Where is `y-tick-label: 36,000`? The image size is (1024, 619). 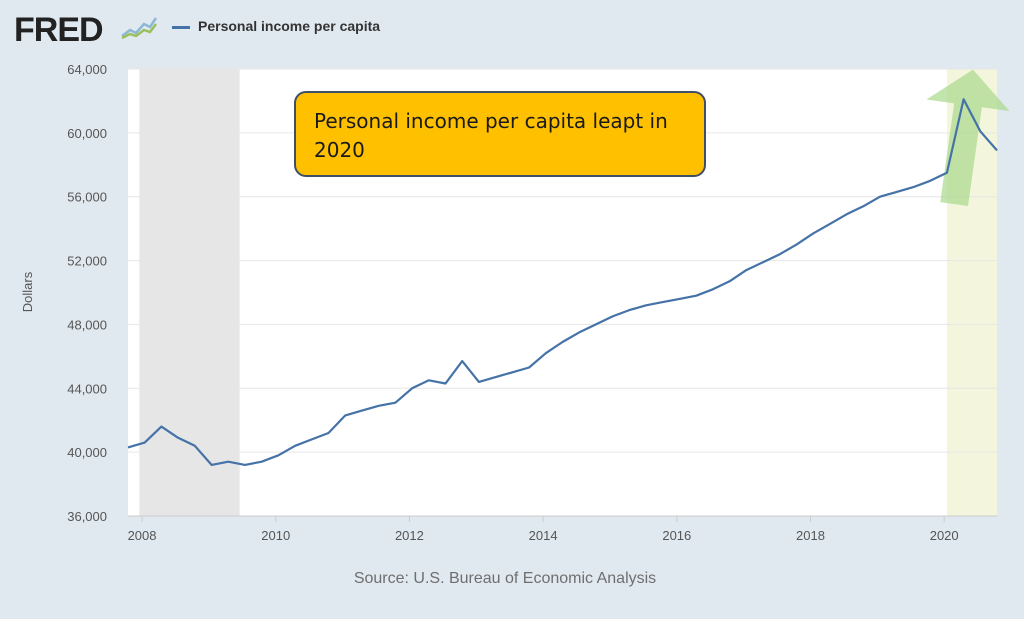 y-tick-label: 36,000 is located at coordinates (87, 516).